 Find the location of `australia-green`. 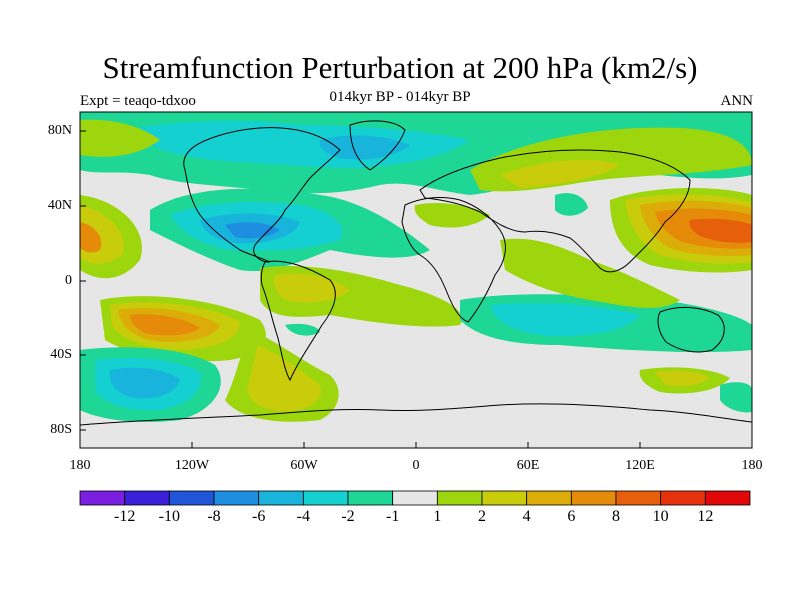

australia-green is located at coordinates (689, 335).